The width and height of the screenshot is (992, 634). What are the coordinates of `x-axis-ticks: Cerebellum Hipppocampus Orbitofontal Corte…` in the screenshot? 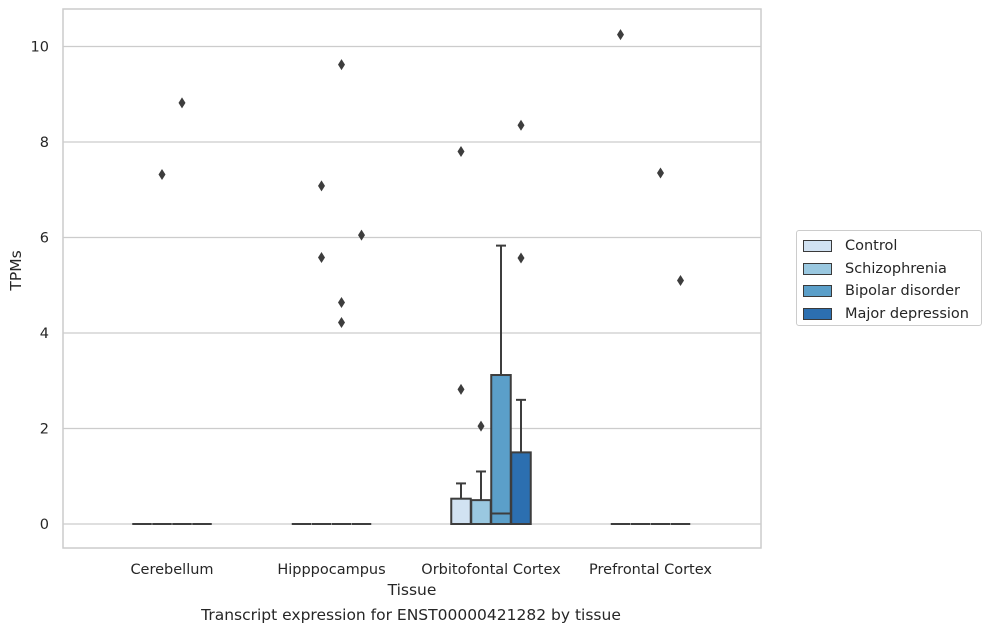 It's located at (421, 570).